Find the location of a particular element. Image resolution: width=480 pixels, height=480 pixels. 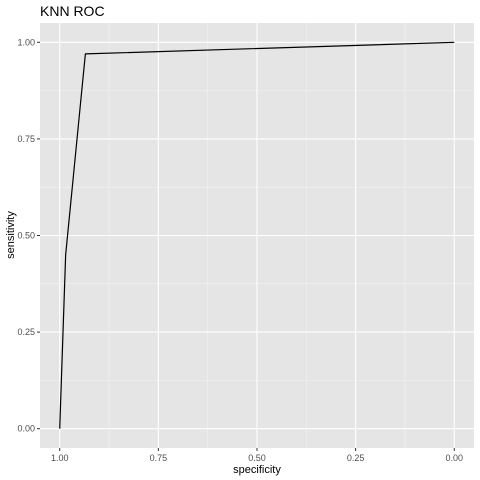

y-tick-label: 0.75 is located at coordinates (26, 139).